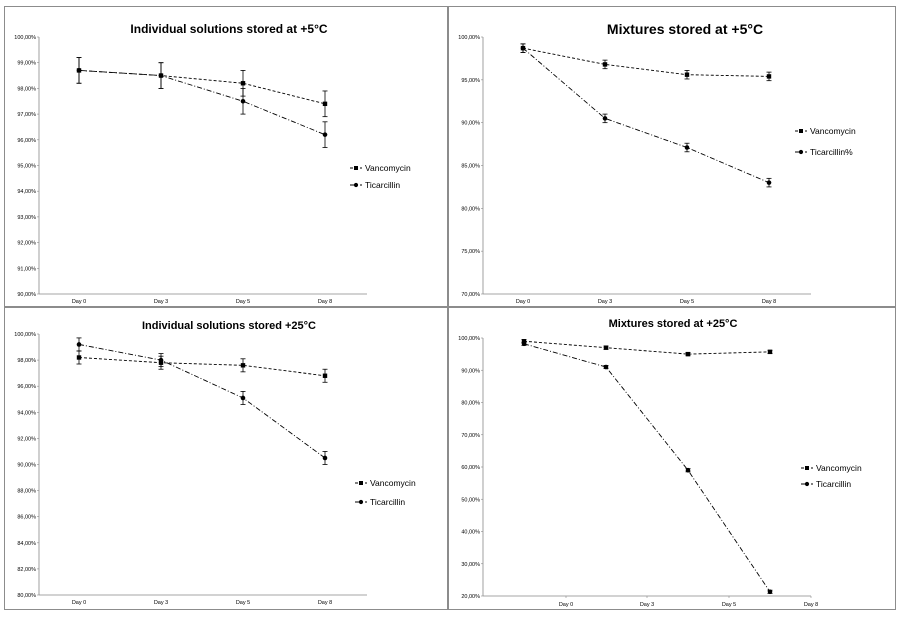  Describe the element at coordinates (470, 500) in the screenshot. I see `y-tick-label: 50,00%` at that location.